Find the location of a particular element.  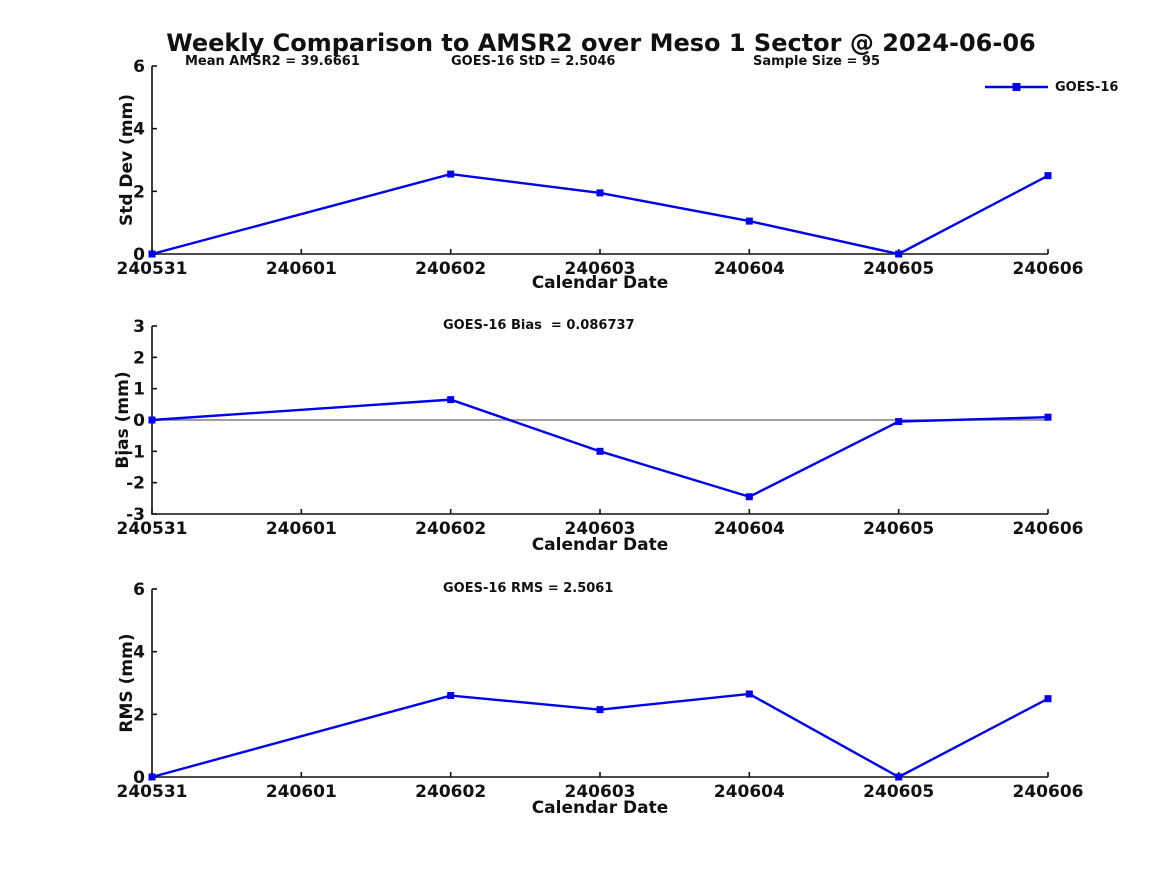

annotation-goes16-rms: GOES-16 RMS = 2.5061 is located at coordinates (528, 588).